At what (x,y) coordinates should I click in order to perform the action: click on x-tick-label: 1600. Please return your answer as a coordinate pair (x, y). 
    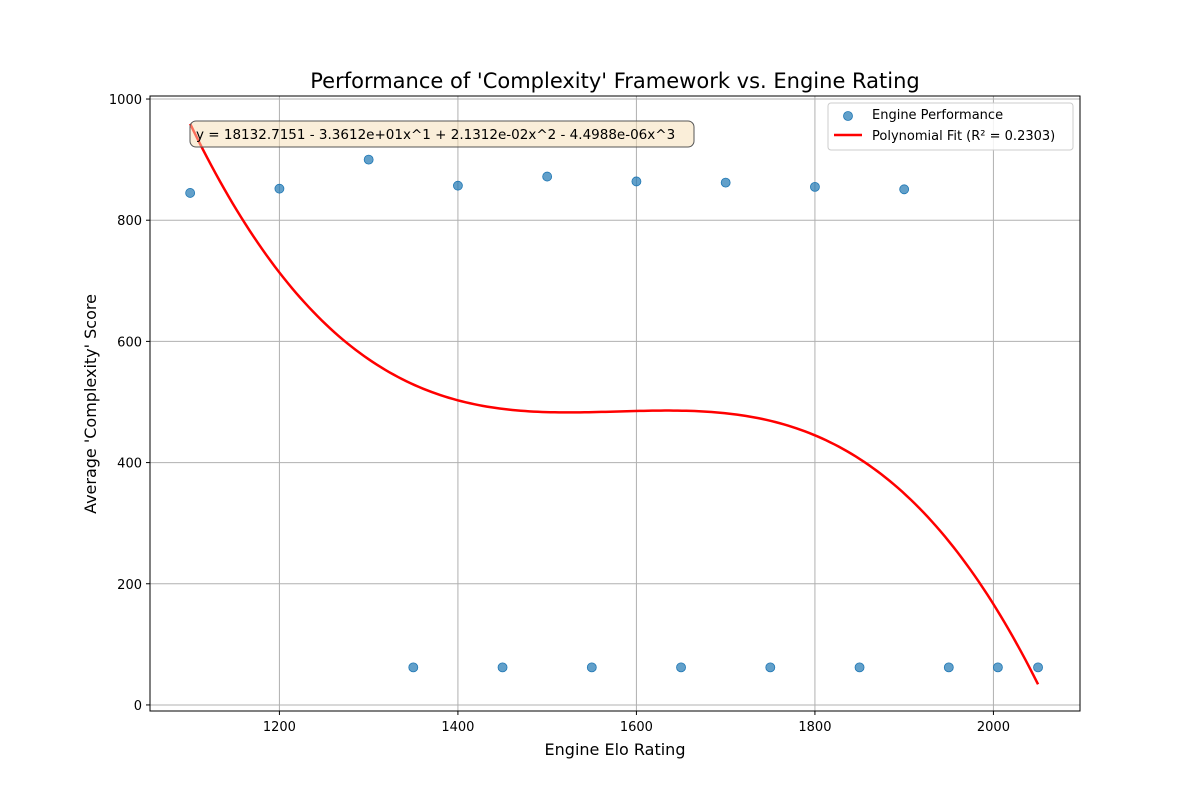
    Looking at the image, I should click on (636, 727).